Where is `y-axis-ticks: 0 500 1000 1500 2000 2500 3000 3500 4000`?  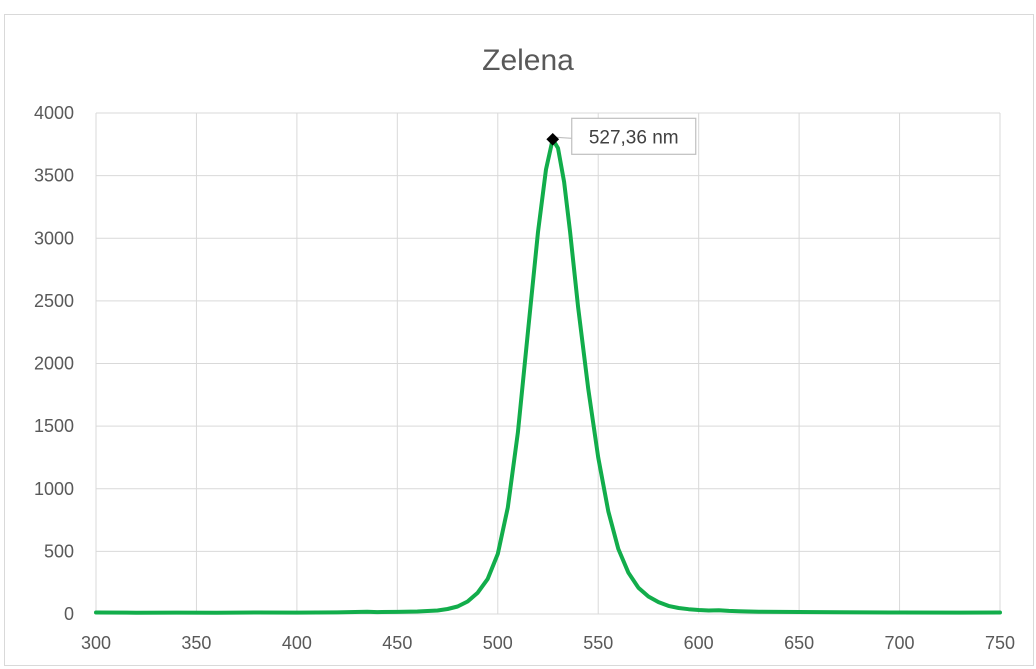 y-axis-ticks: 0 500 1000 1500 2000 2500 3000 3500 4000 is located at coordinates (54, 363).